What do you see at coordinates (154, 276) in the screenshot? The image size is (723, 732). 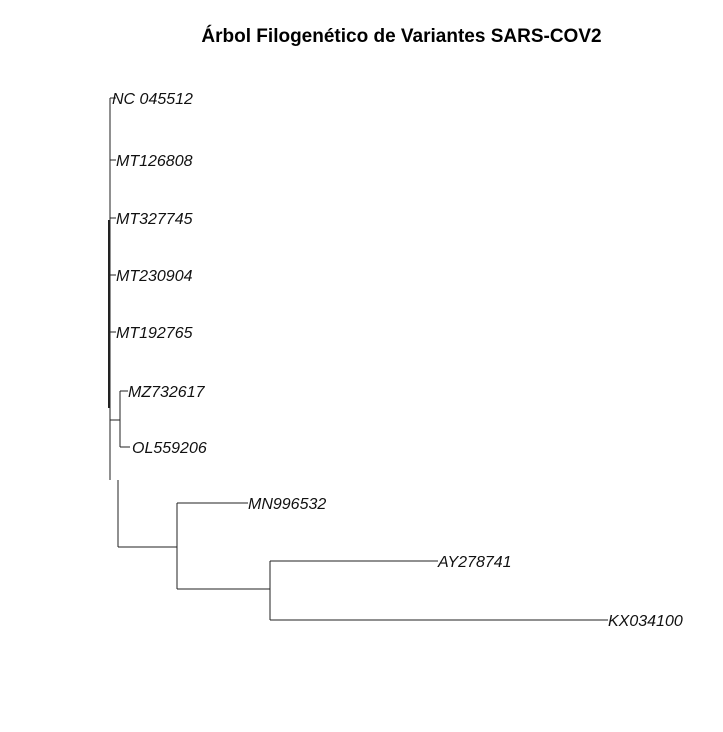 I see `leaf-label-3: MT230904` at bounding box center [154, 276].